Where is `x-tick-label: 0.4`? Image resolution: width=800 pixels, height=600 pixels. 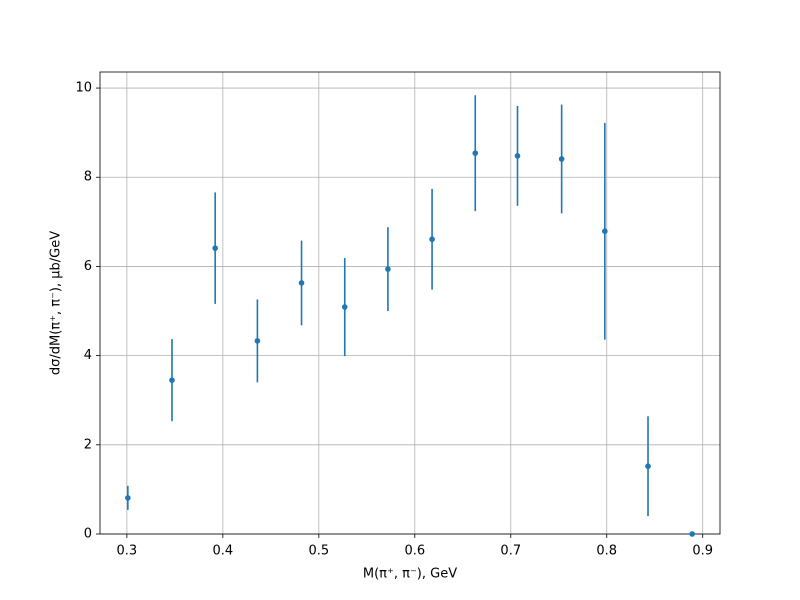
x-tick-label: 0.4 is located at coordinates (223, 551).